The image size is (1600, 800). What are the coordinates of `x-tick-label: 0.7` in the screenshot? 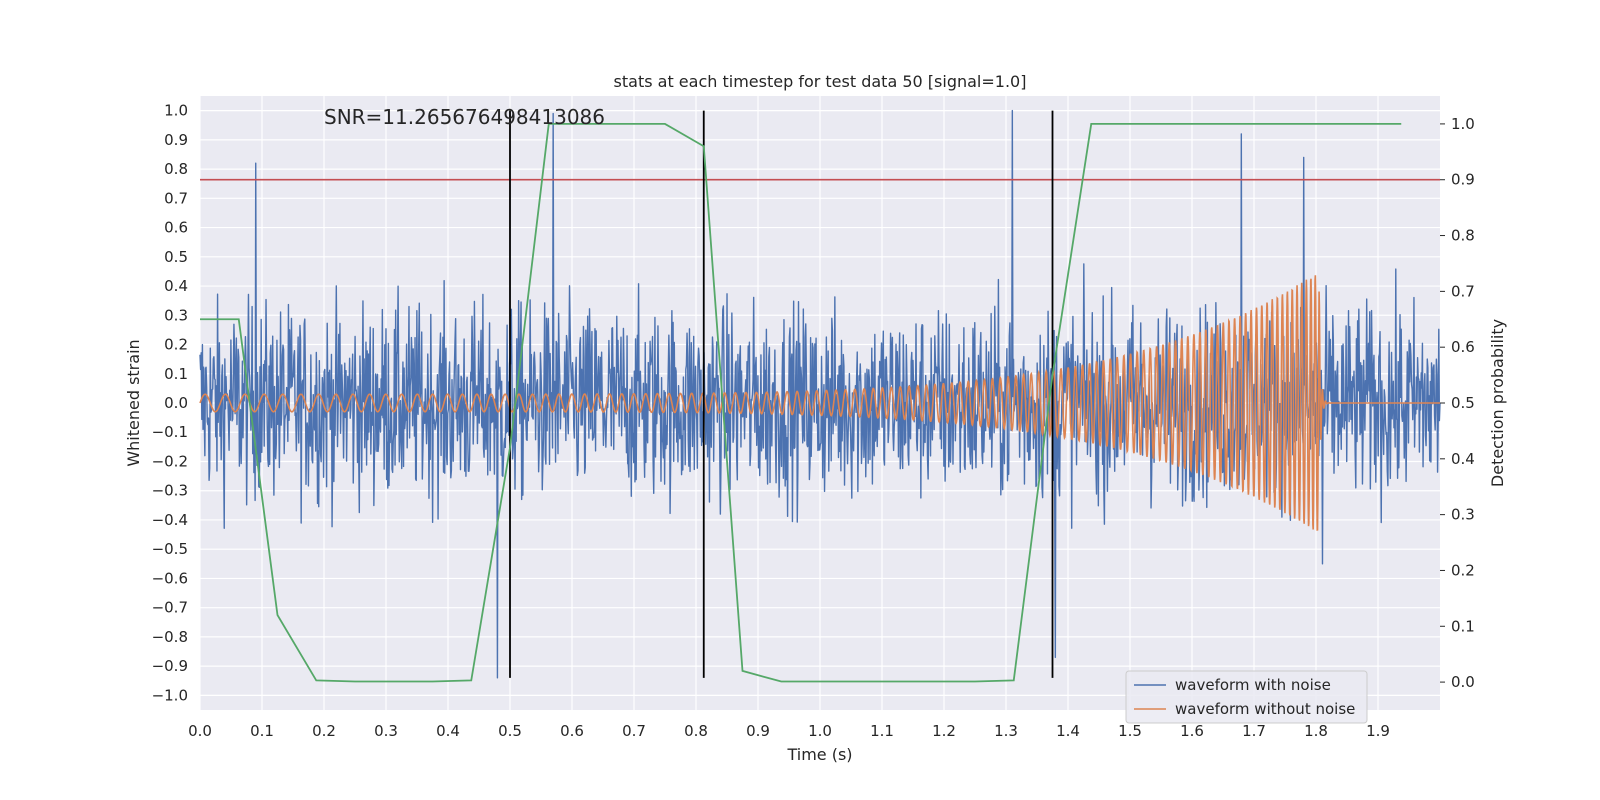 It's located at (634, 731).